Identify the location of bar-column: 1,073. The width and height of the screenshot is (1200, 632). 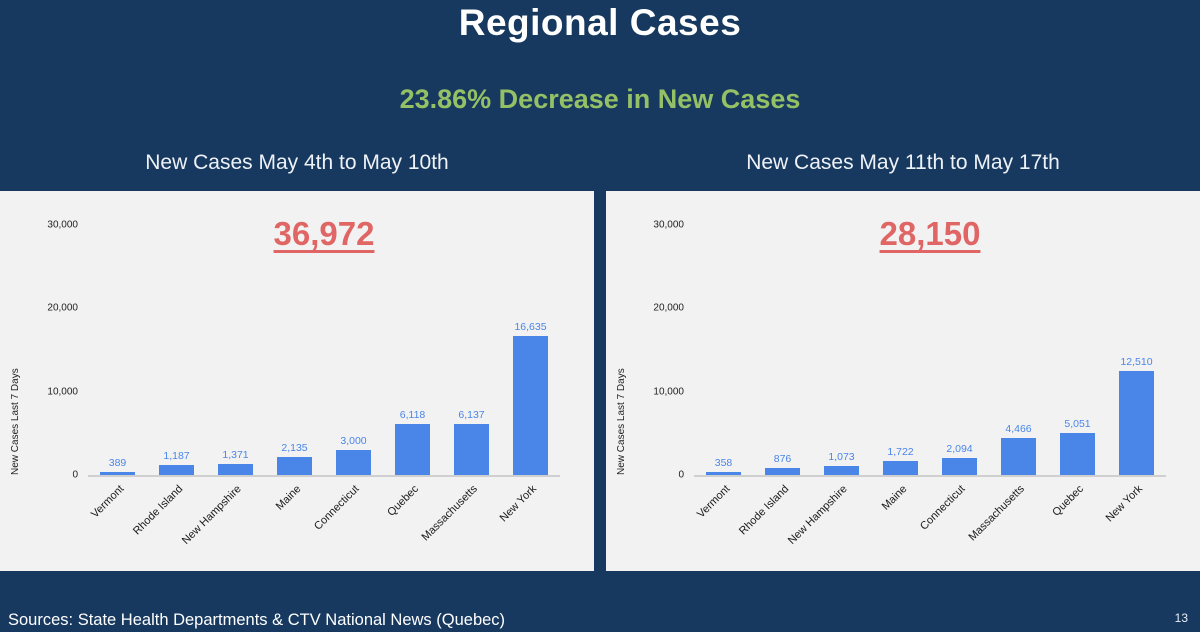
(841, 350).